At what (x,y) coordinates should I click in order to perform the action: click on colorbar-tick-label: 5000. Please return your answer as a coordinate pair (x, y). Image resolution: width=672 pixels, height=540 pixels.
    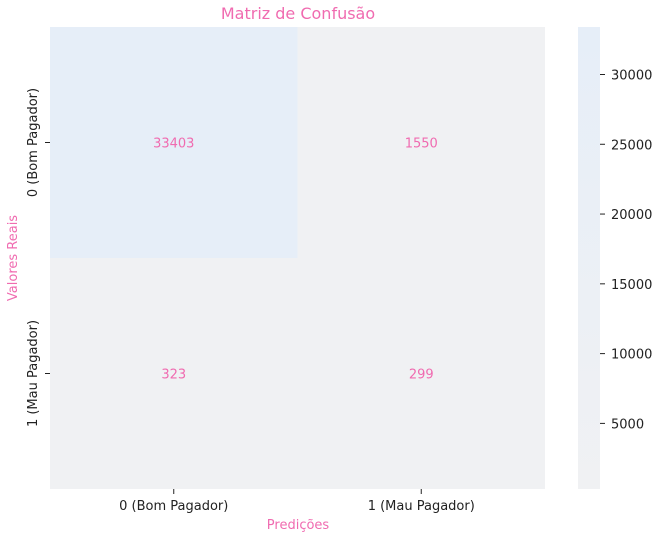
    Looking at the image, I should click on (627, 424).